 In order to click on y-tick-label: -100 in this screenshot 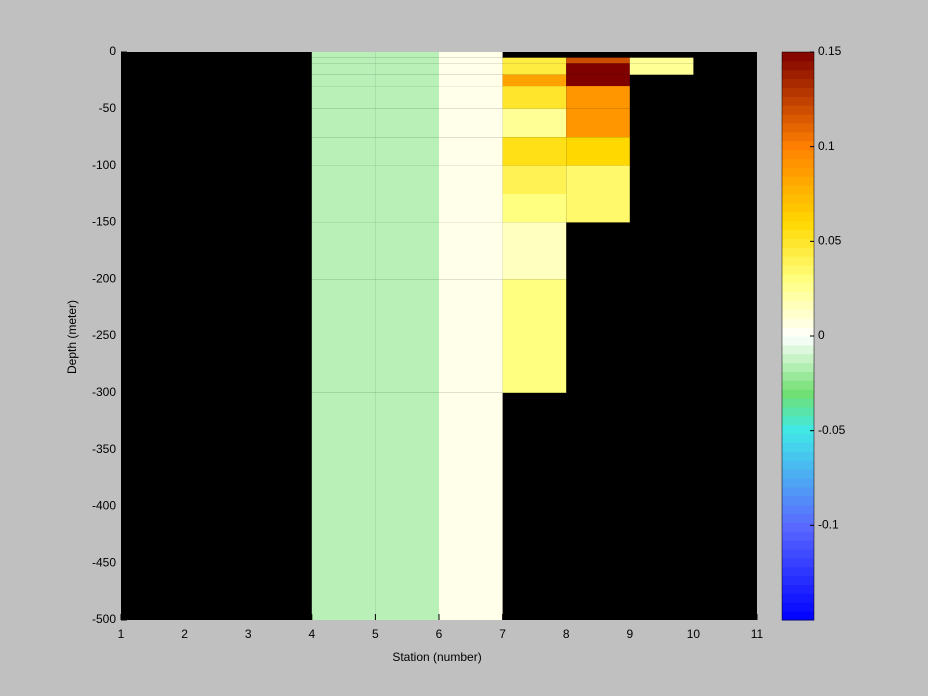, I will do `click(104, 165)`.